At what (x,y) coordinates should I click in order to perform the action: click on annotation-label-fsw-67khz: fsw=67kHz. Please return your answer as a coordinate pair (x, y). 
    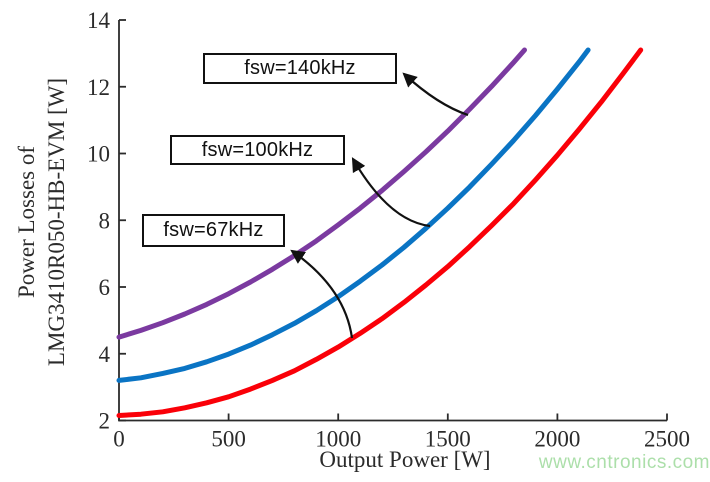
    Looking at the image, I should click on (213, 230).